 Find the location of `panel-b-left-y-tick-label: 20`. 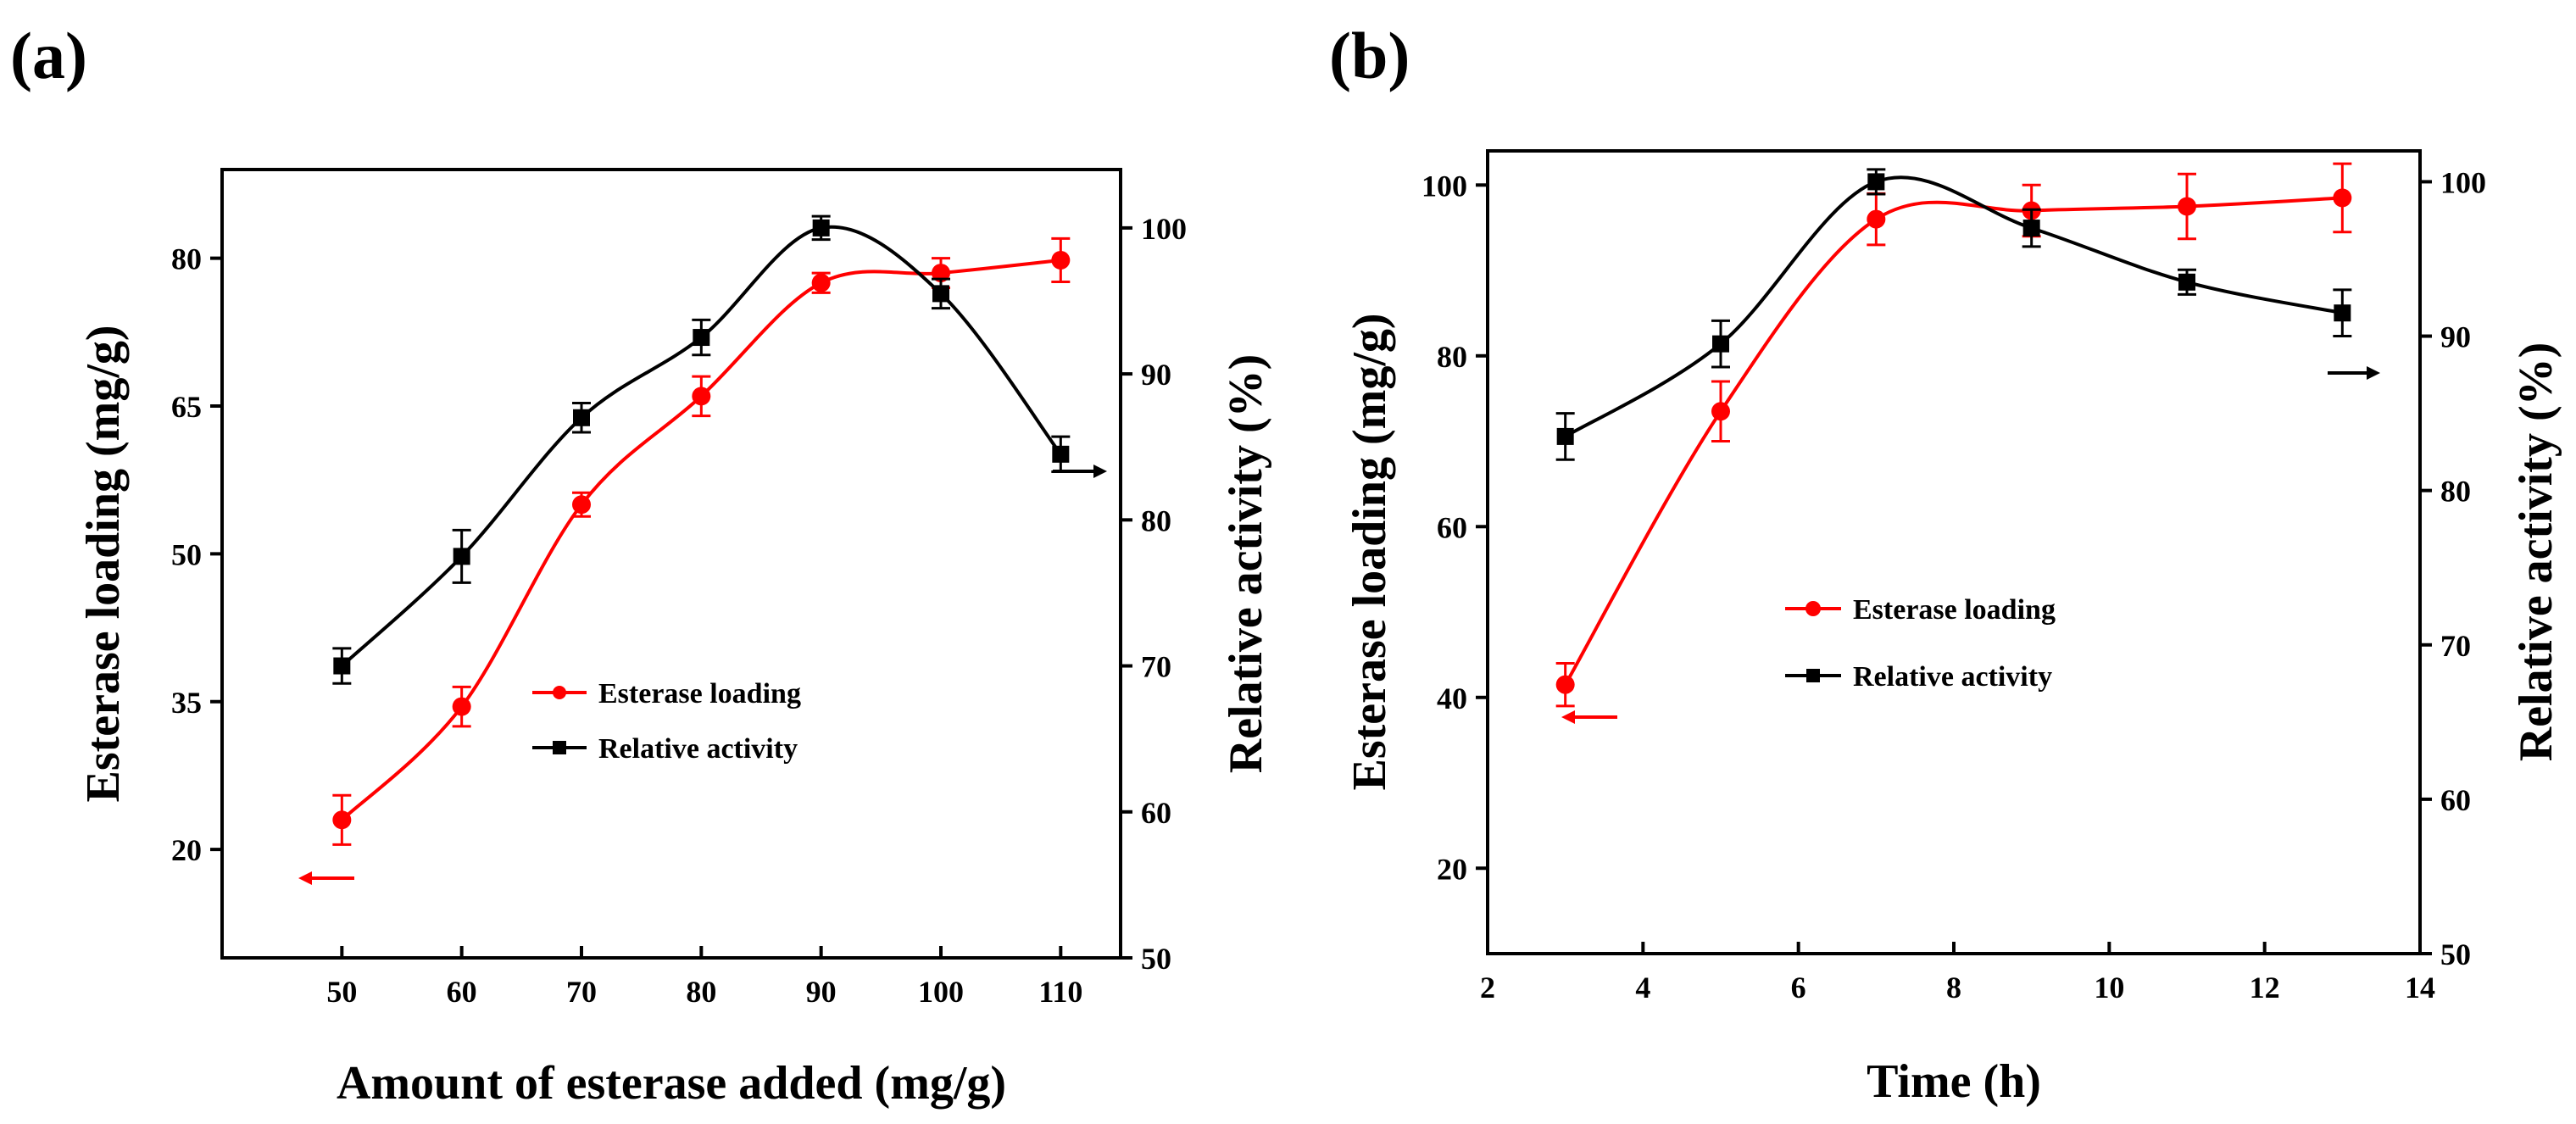

panel-b-left-y-tick-label: 20 is located at coordinates (1452, 869).